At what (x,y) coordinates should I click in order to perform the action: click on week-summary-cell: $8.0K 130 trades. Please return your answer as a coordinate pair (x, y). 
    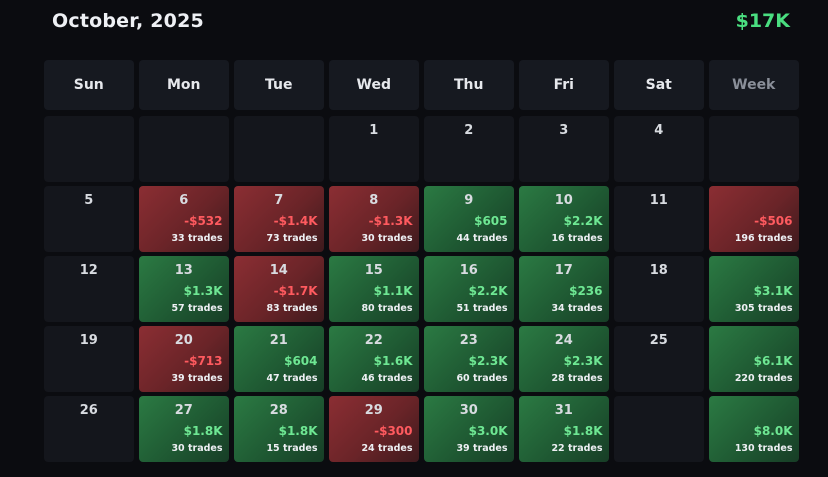
    Looking at the image, I should click on (754, 429).